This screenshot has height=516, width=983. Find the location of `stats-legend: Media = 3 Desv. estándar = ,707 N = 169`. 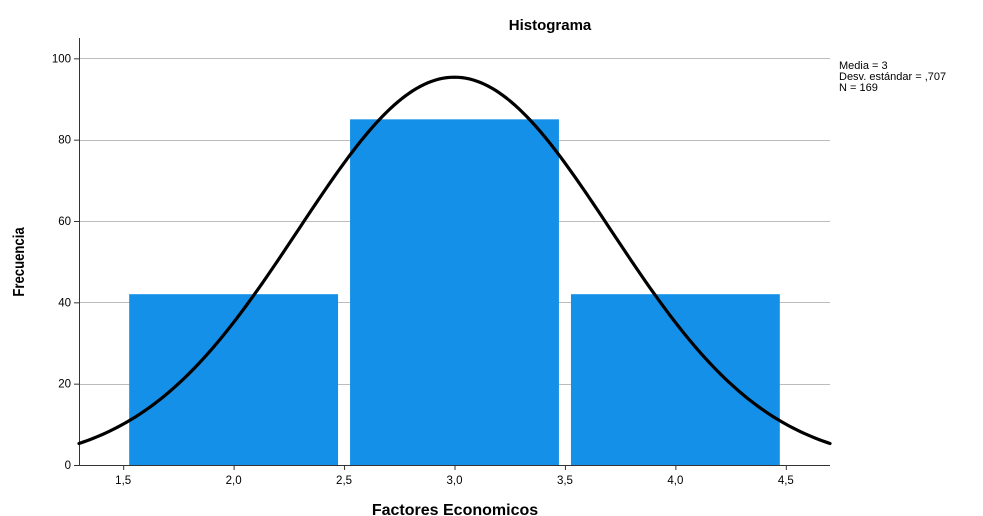

stats-legend: Media = 3 Desv. estándar = ,707 N = 169 is located at coordinates (892, 77).